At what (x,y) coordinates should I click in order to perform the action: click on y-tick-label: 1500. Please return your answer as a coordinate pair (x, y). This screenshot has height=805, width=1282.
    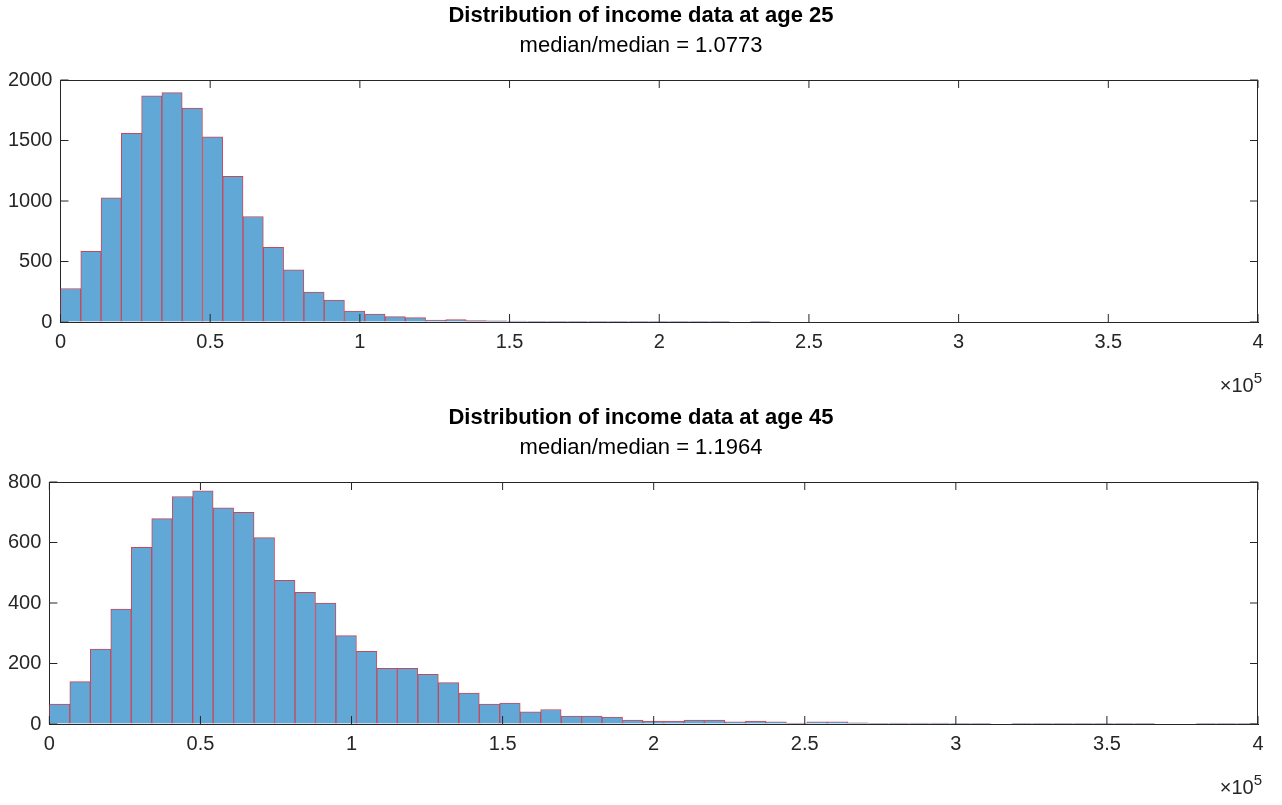
    Looking at the image, I should click on (30, 139).